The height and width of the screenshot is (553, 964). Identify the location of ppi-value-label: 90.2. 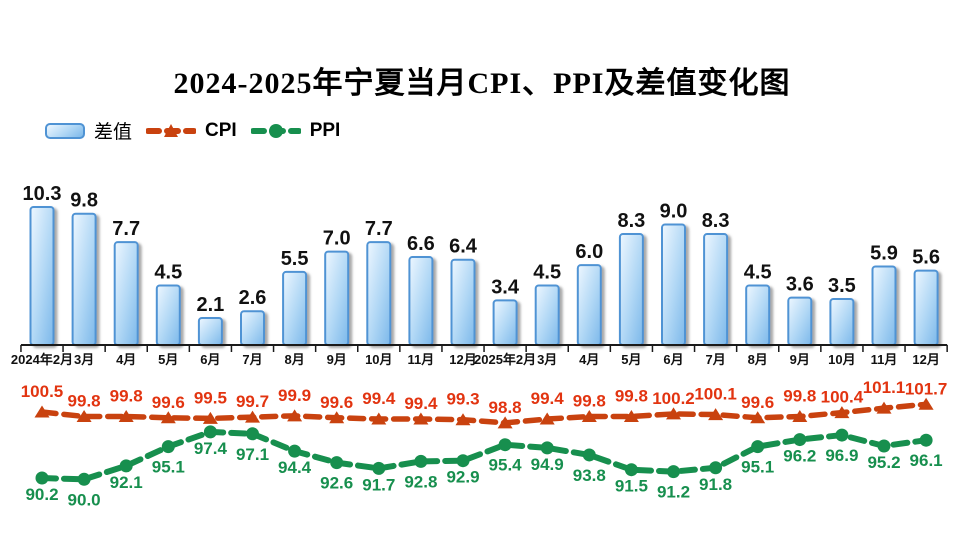
(41, 494).